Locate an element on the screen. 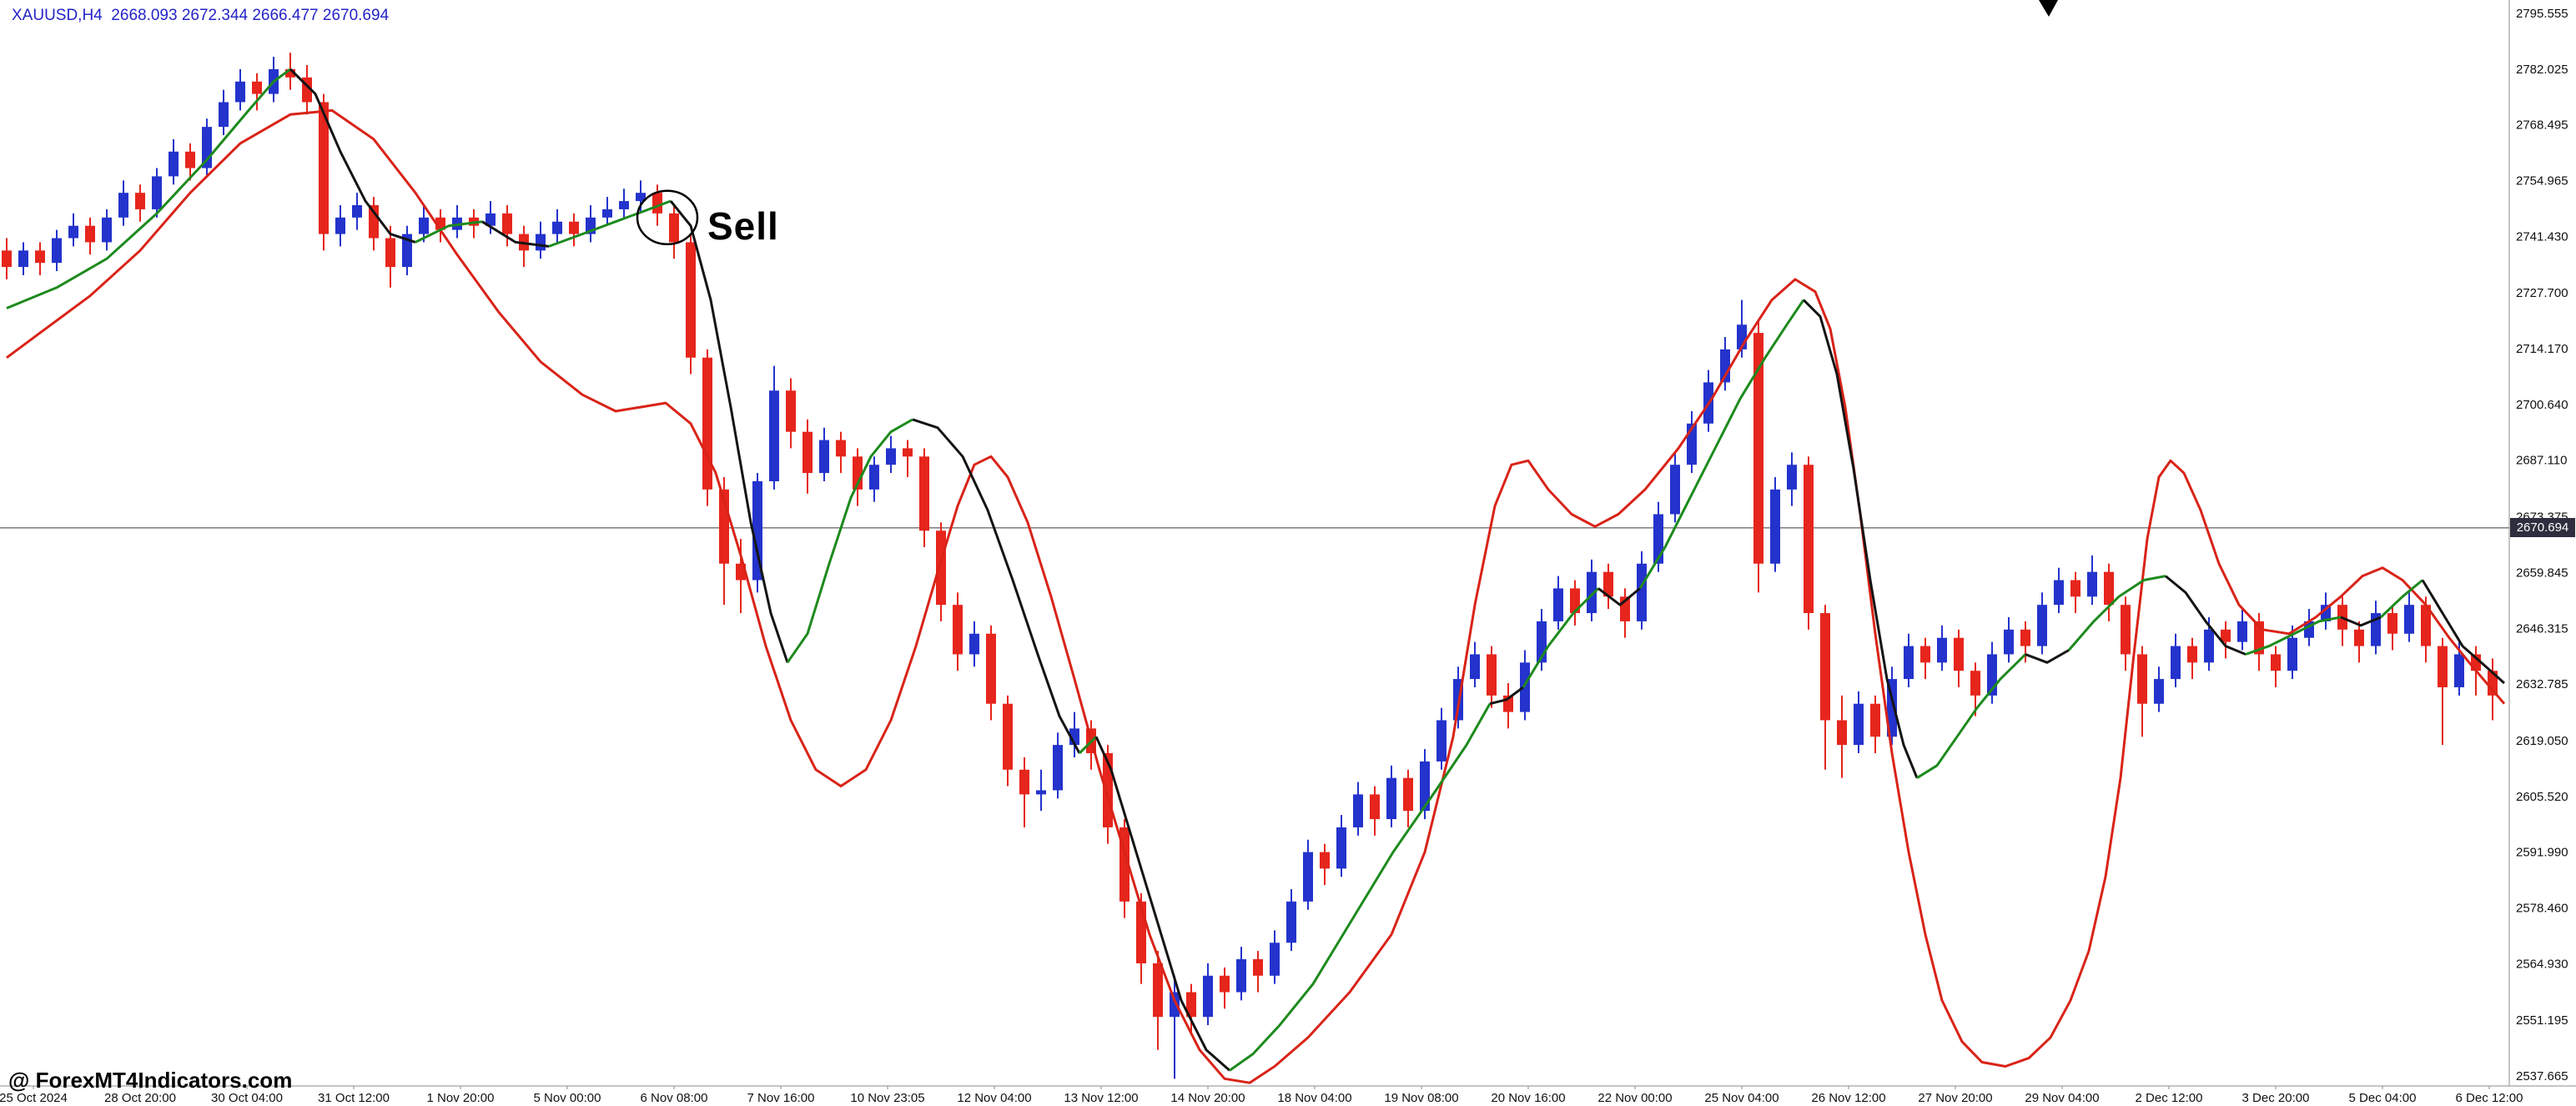 The height and width of the screenshot is (1106, 2576). time-axis-label: 13 Nov 12:00 is located at coordinates (1101, 1098).